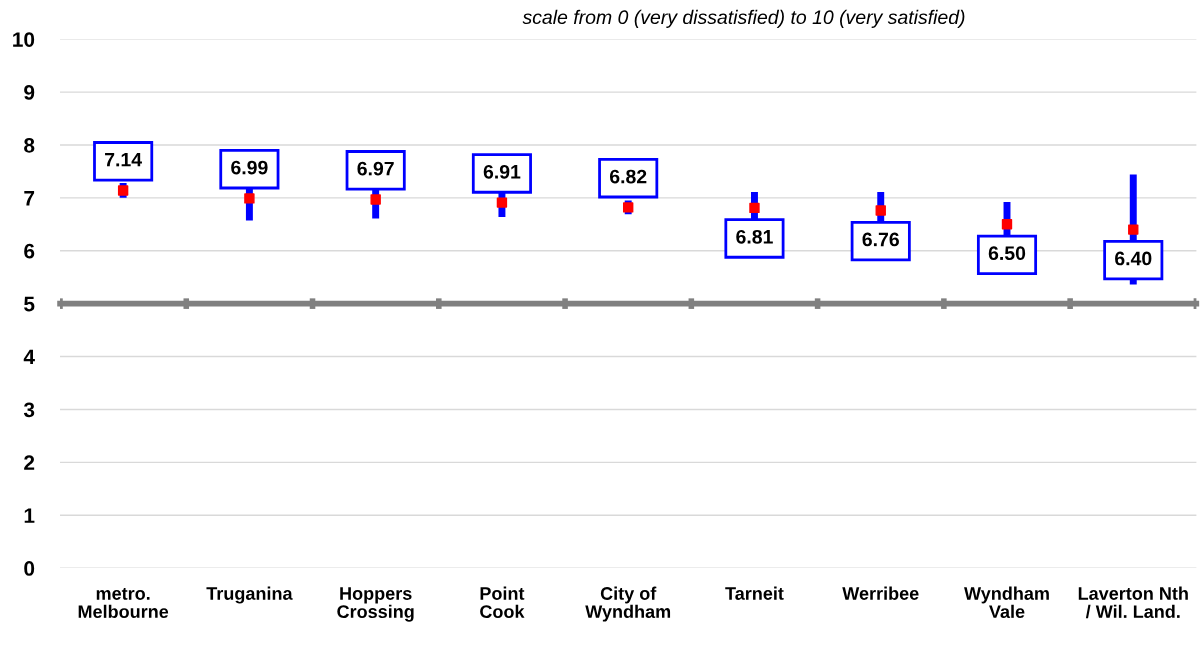  Describe the element at coordinates (1133, 258) in the screenshot. I see `text: 6.40` at that location.